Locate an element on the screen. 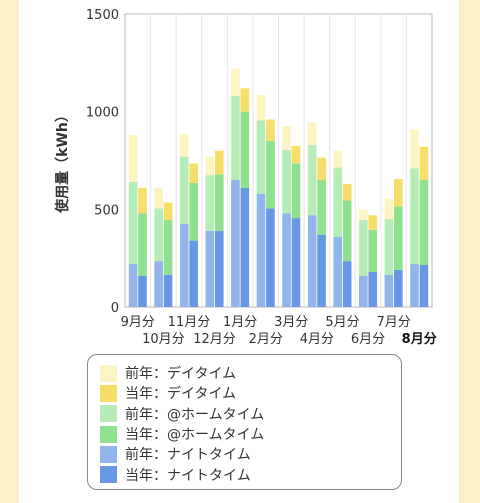 The height and width of the screenshot is (503, 480). legend-item-prev-day: 前年：デイタイム is located at coordinates (250, 373).